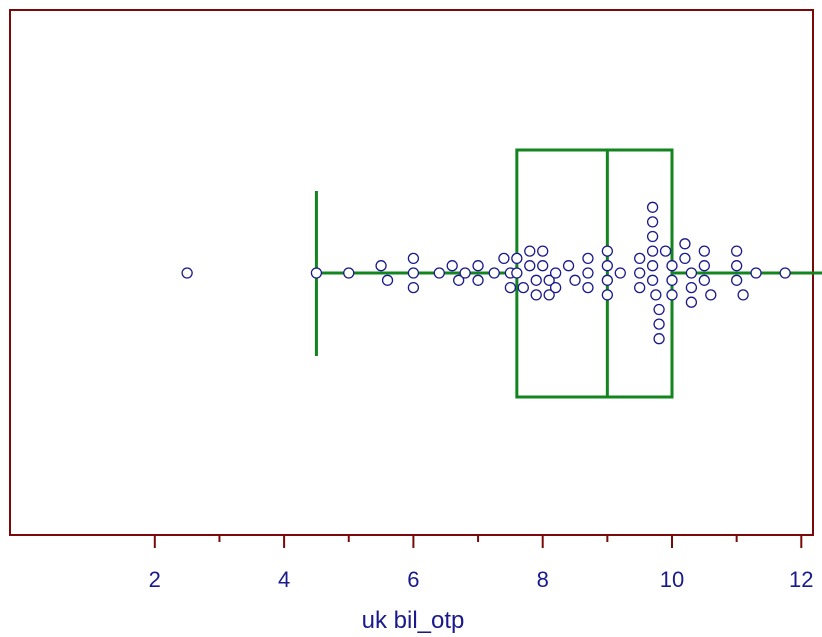 The height and width of the screenshot is (637, 822). I want to click on x-tick-label: 4, so click(284, 579).